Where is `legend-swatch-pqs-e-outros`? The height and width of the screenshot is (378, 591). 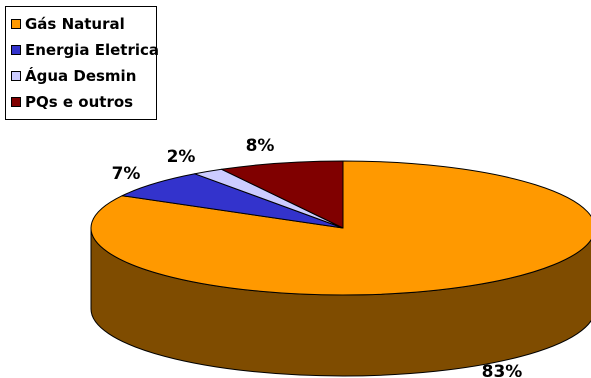
legend-swatch-pqs-e-outros is located at coordinates (16, 102).